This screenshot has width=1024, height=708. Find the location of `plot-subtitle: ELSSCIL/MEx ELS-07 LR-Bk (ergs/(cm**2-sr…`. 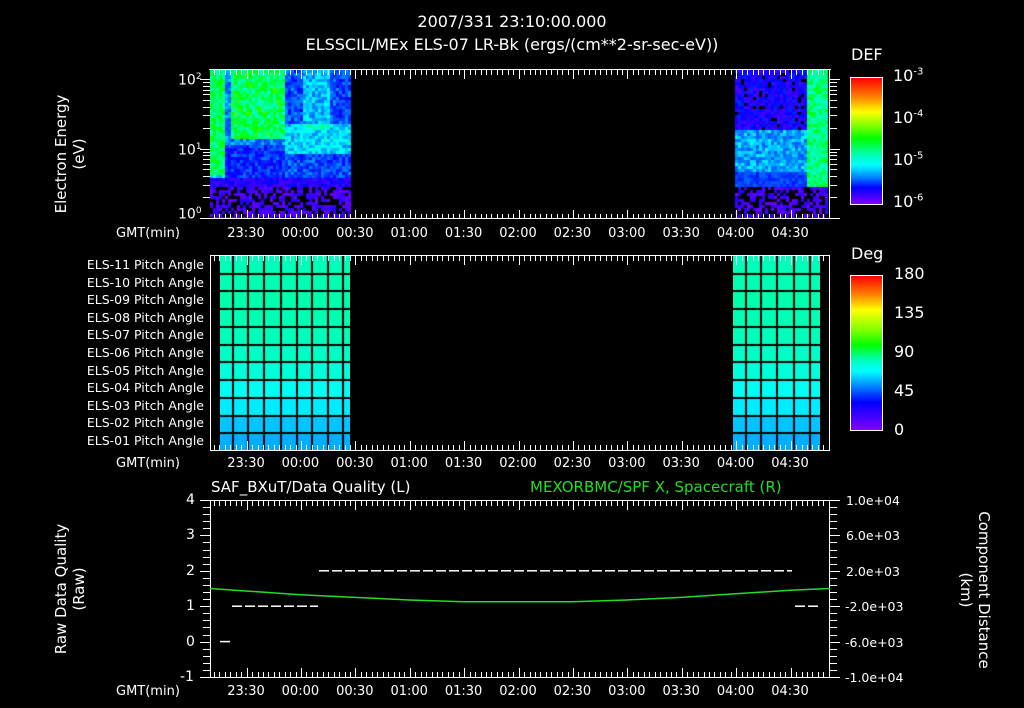

plot-subtitle: ELSSCIL/MEx ELS-07 LR-Bk (ergs/(cm**2-sr… is located at coordinates (512, 44).